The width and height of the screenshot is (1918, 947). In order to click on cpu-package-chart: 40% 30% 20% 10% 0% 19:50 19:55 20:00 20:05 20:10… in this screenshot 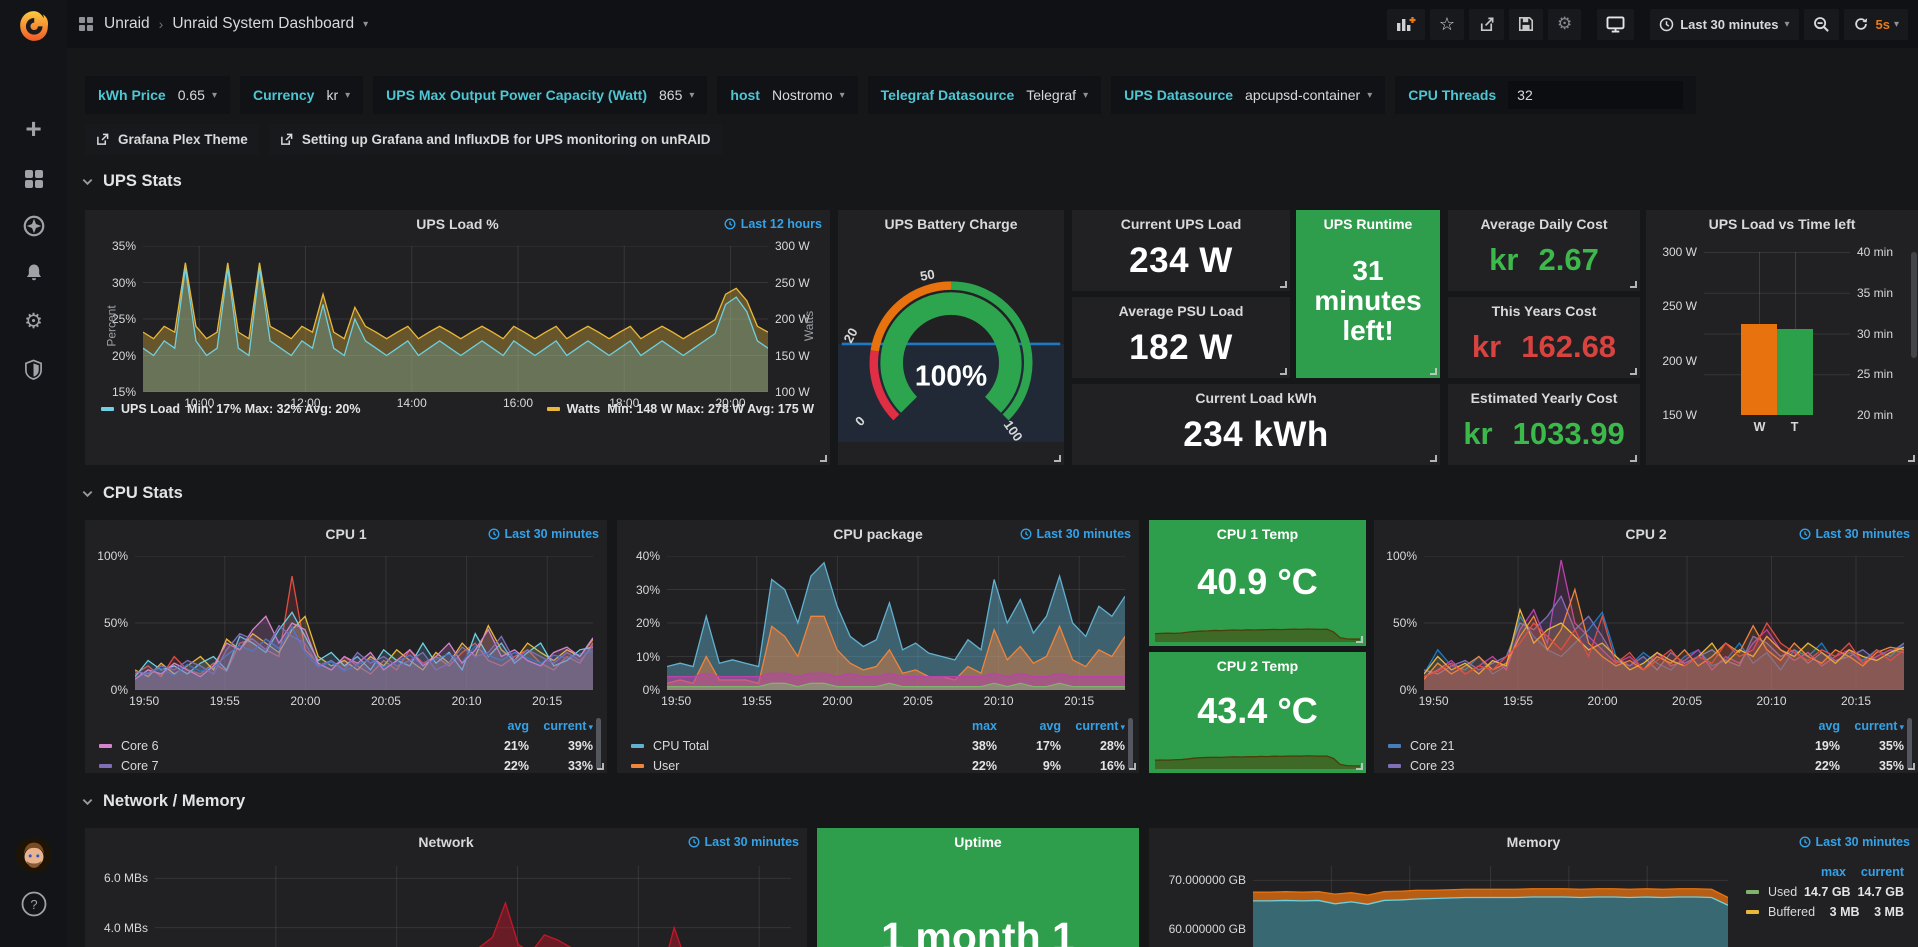, I will do `click(880, 628)`.